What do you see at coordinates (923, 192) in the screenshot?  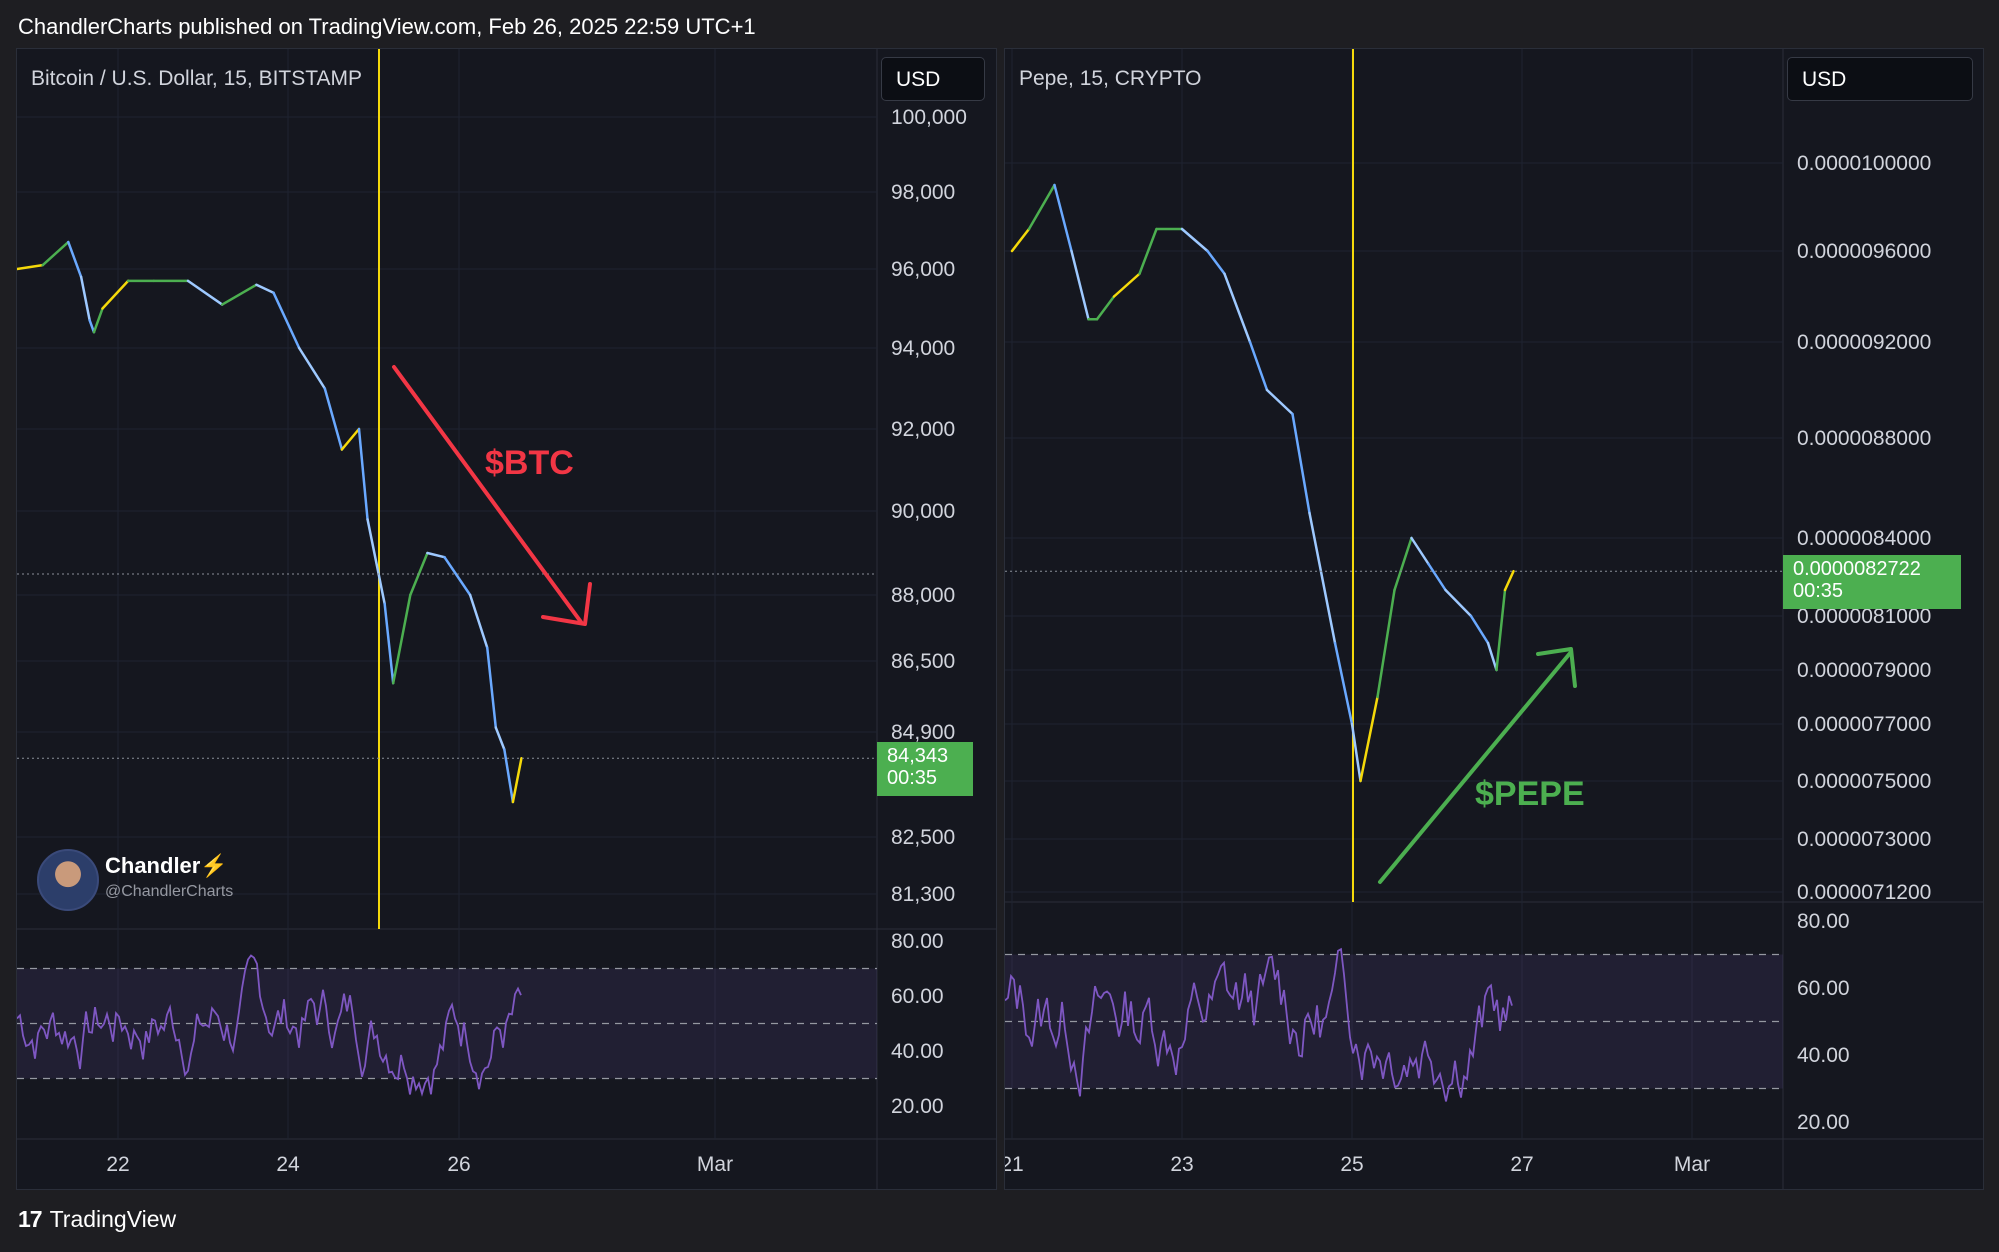 I see `y-tick-label: 98,000` at bounding box center [923, 192].